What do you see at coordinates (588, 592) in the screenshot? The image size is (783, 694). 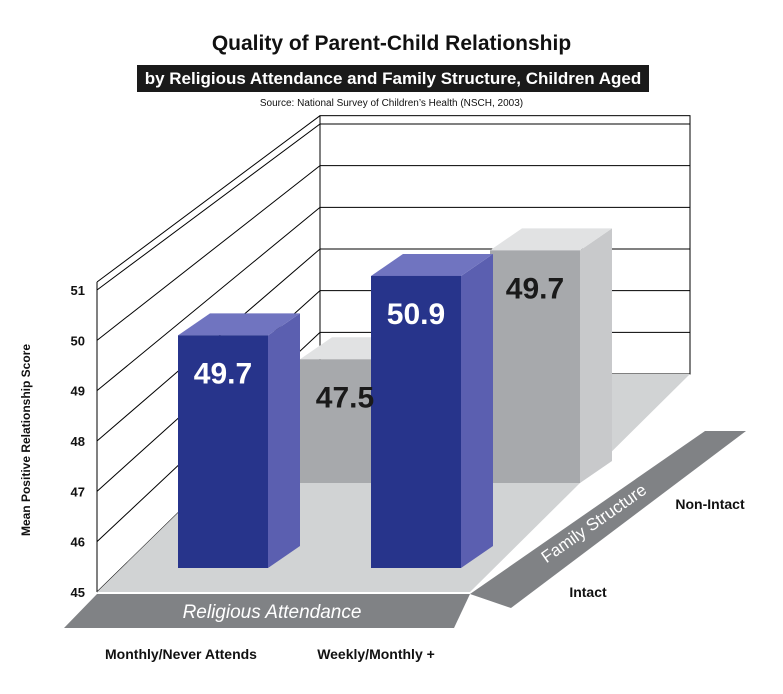 I see `series-label: Intact` at bounding box center [588, 592].